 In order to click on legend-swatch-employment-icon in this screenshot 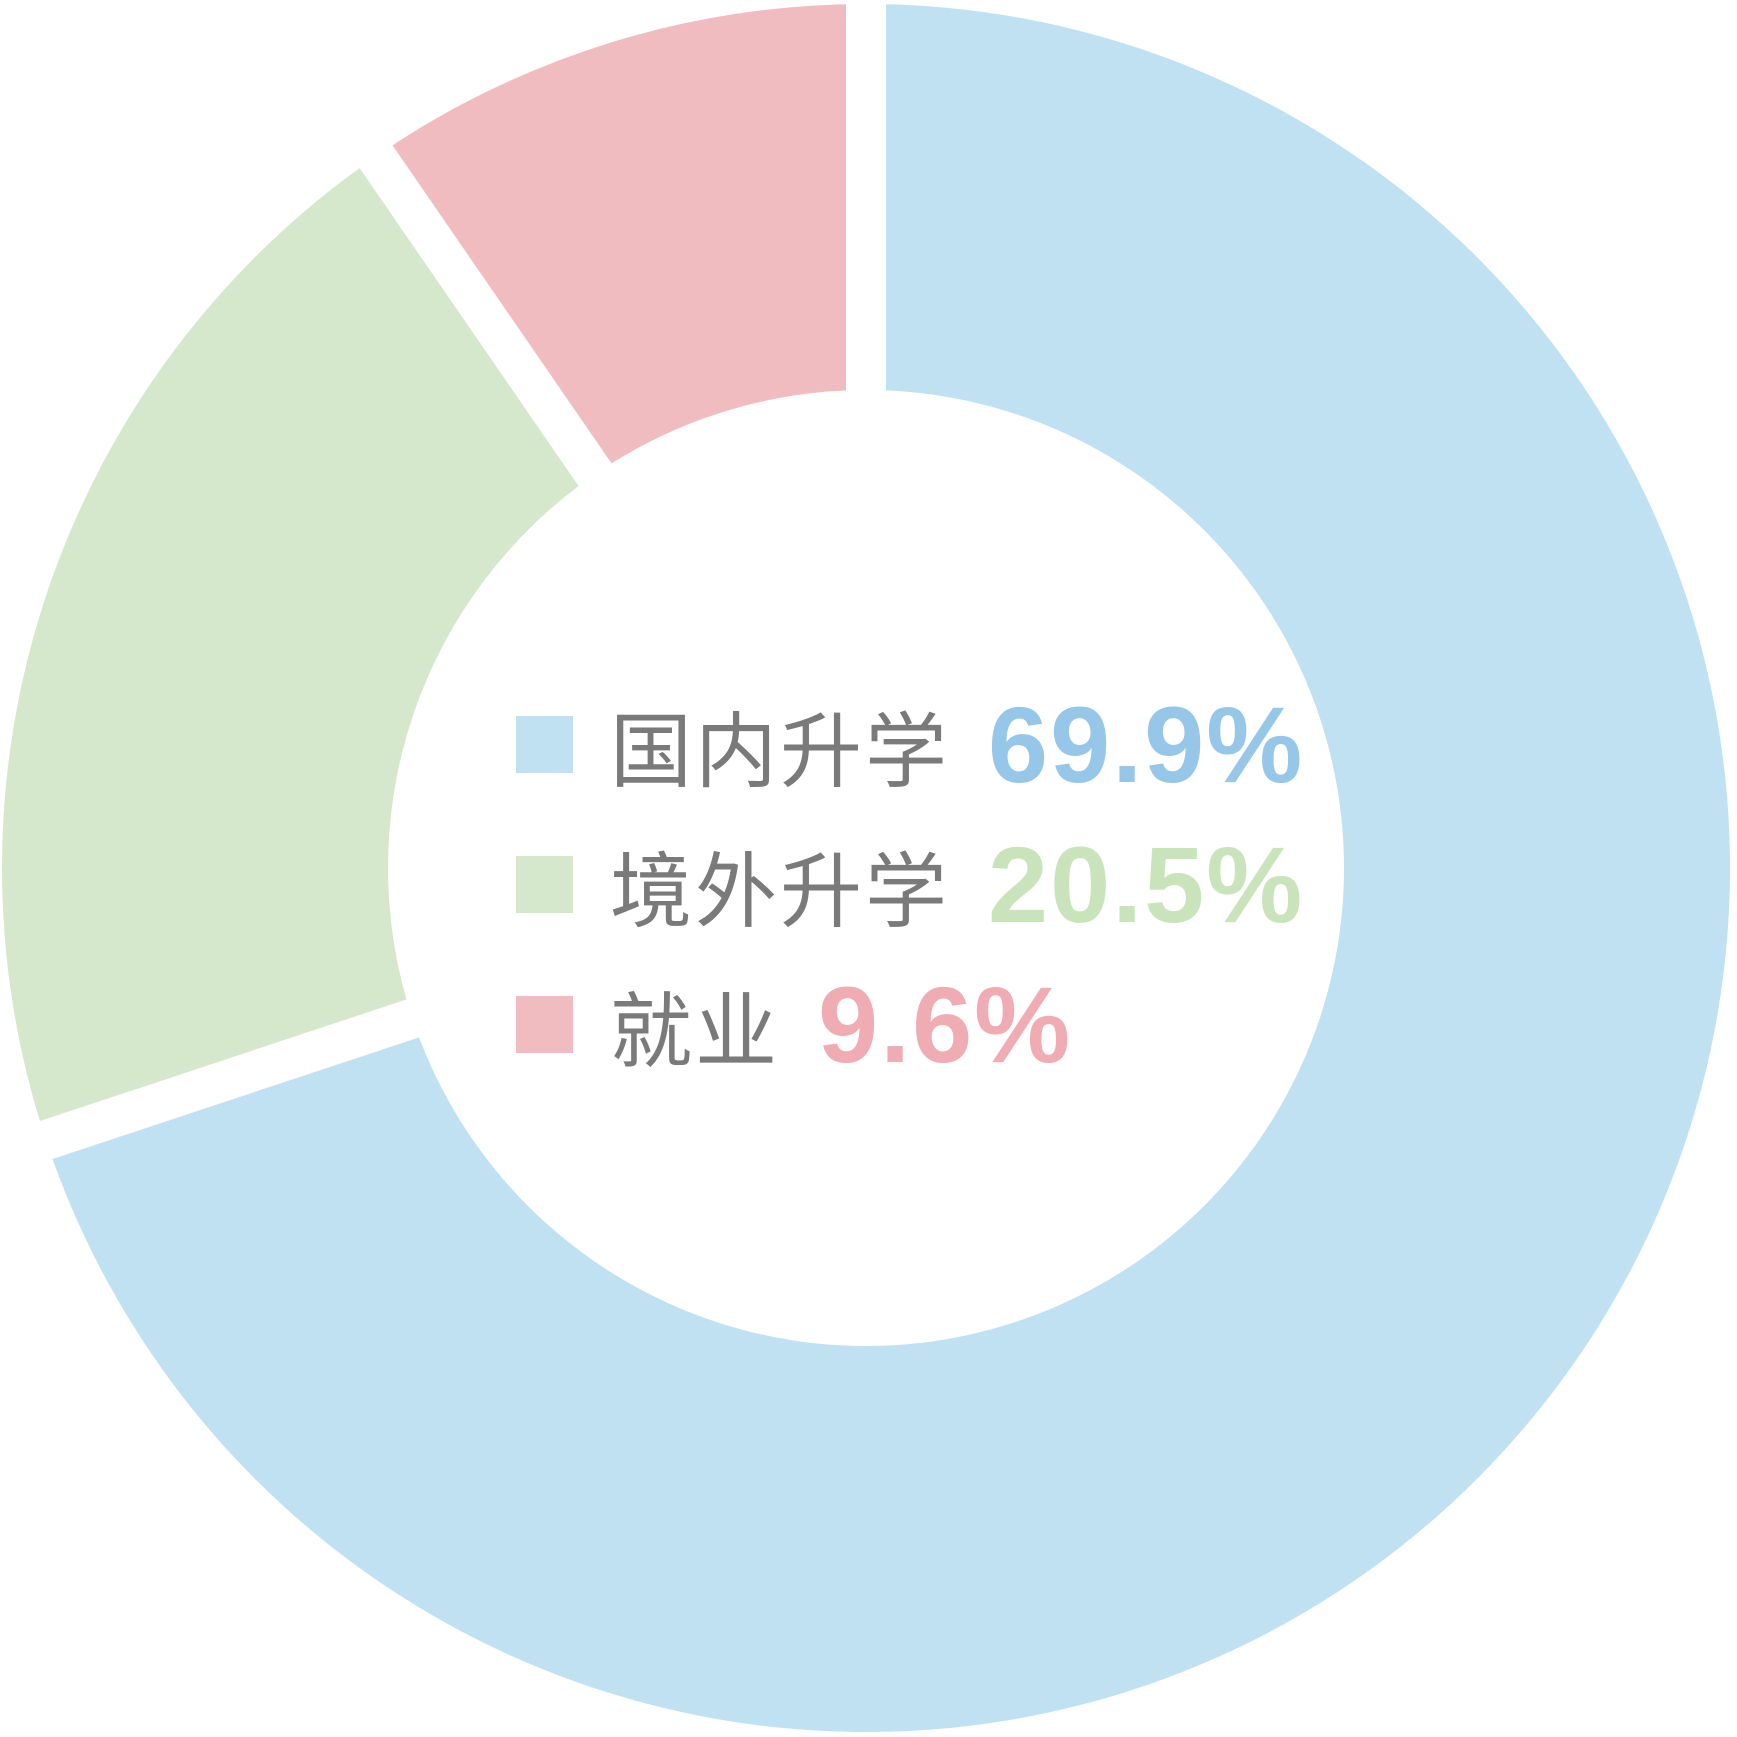, I will do `click(544, 1024)`.